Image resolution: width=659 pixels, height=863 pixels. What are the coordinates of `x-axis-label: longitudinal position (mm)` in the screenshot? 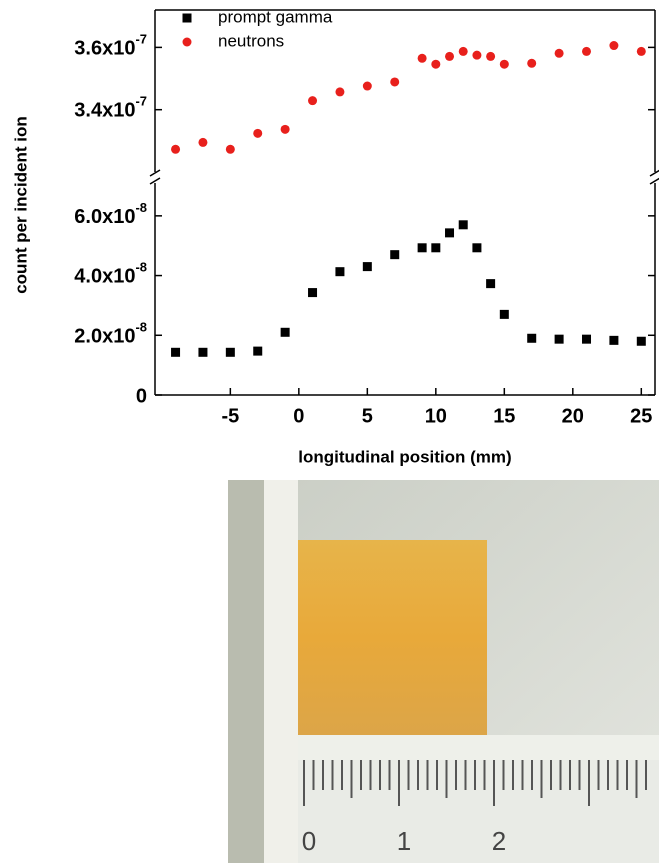 It's located at (404, 456).